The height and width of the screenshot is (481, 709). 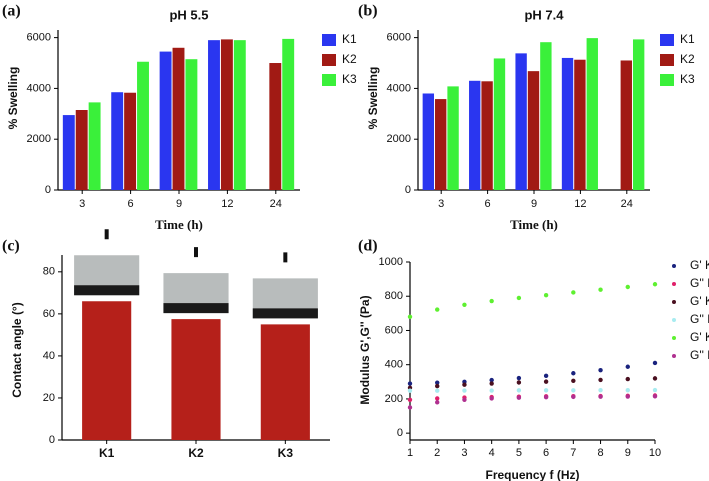 I want to click on legend-label: G'' K1, so click(x=699, y=283).